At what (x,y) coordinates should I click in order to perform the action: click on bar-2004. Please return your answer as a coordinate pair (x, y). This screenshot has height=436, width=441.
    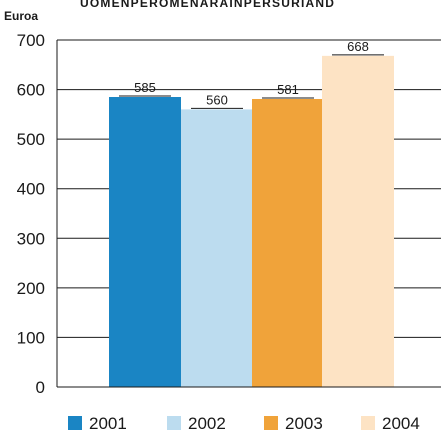
    Looking at the image, I should click on (358, 221).